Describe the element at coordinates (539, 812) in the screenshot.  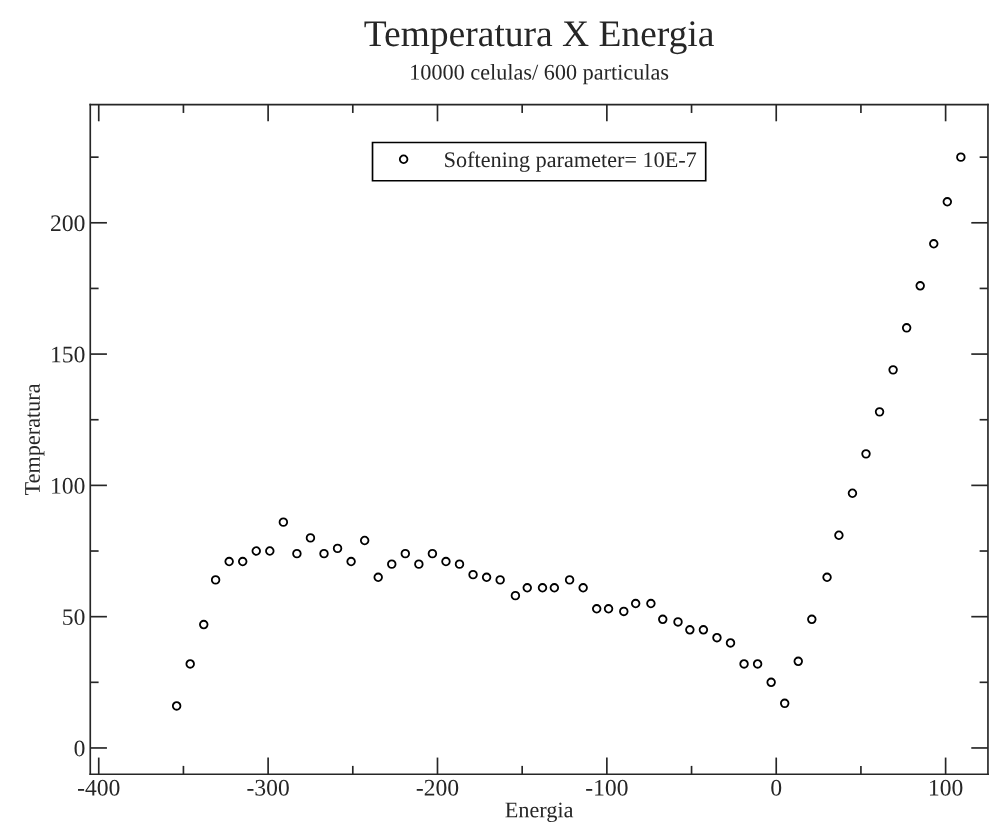
I see `x-axis-title: Energia` at that location.